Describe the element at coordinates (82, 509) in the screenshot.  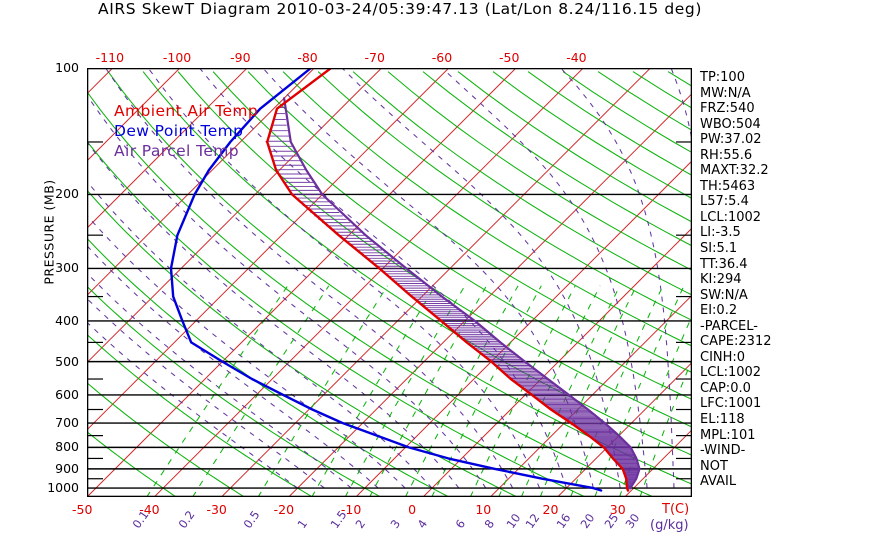
I see `bottom-temp-tick--50: -50` at that location.